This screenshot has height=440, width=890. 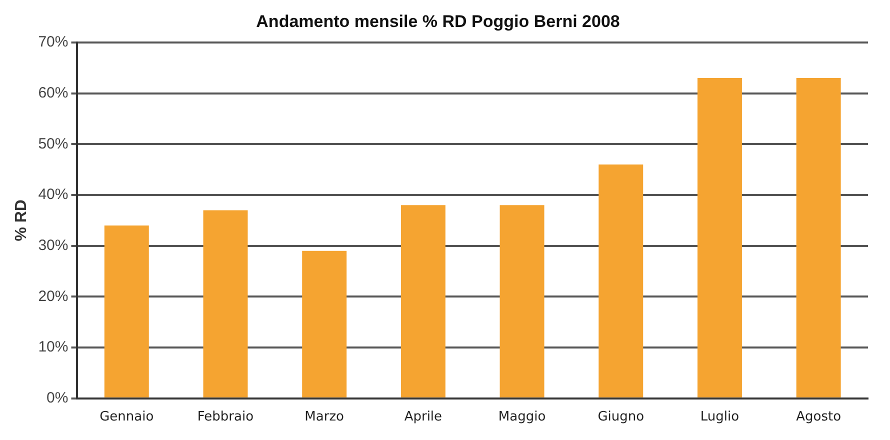 What do you see at coordinates (53, 245) in the screenshot?
I see `y-tick-label: 30%` at bounding box center [53, 245].